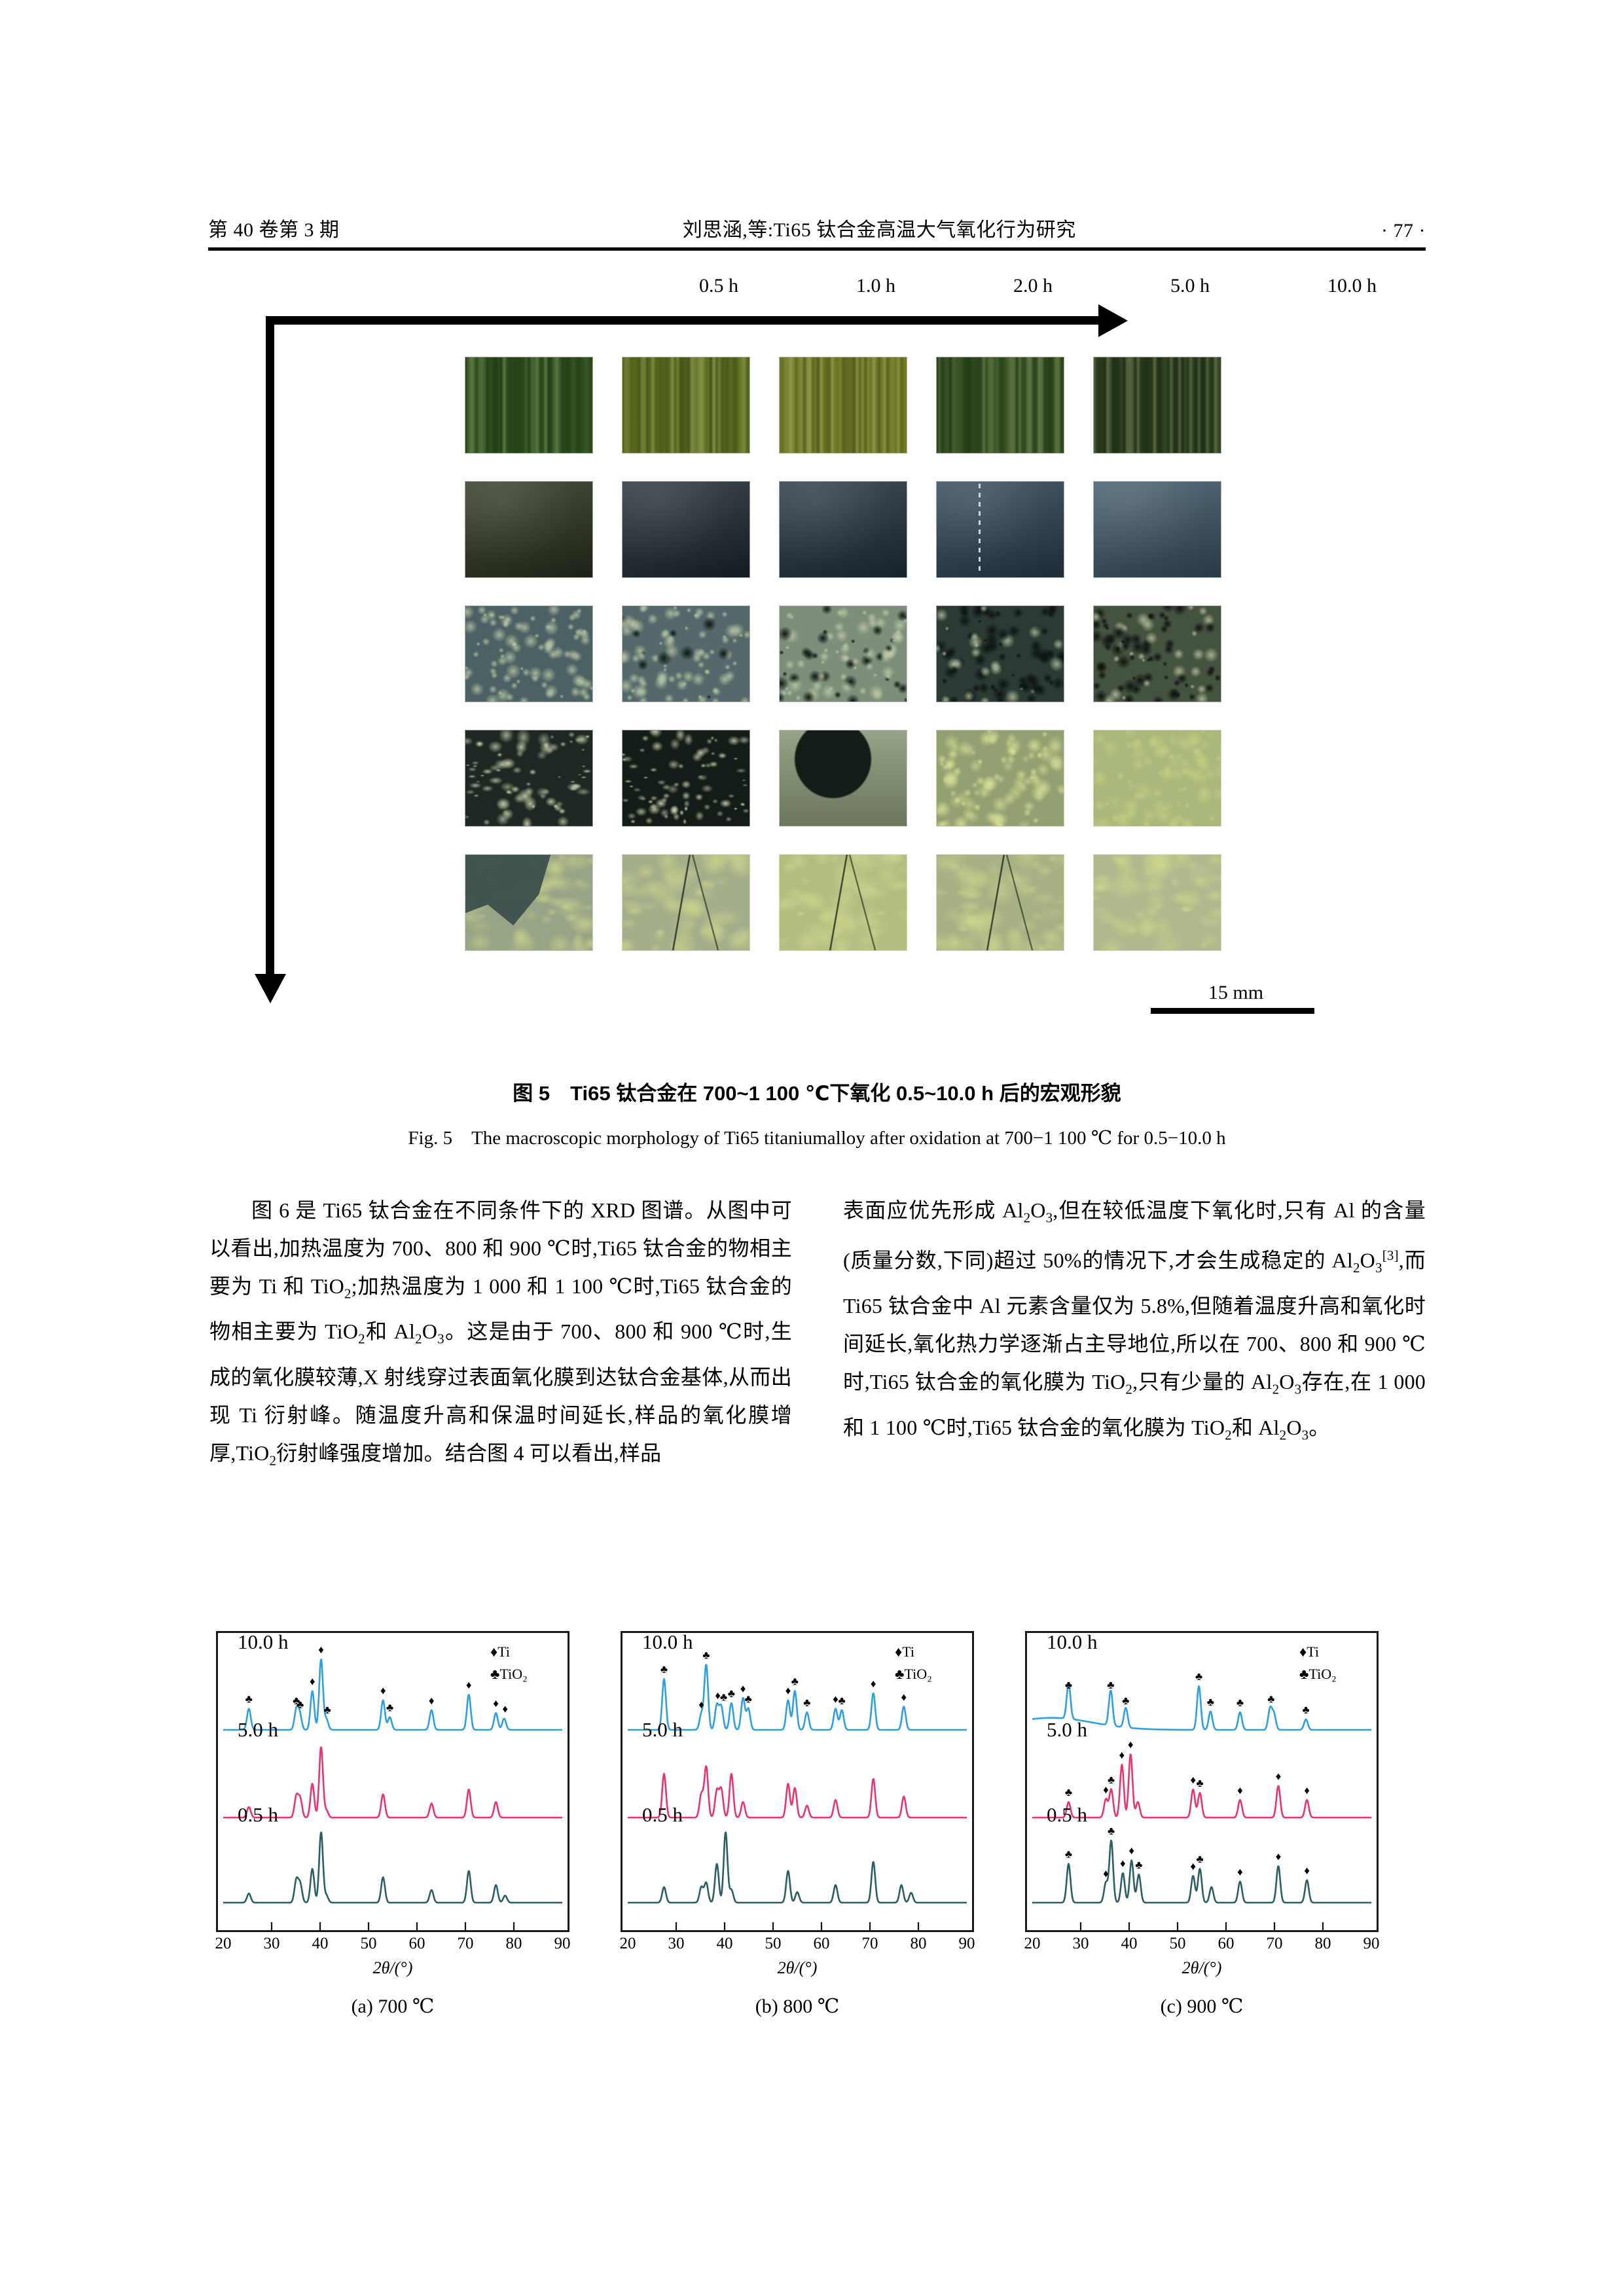 Image resolution: width=1624 pixels, height=2296 pixels. I want to click on temperature-axis-arrow-head, so click(270, 988).